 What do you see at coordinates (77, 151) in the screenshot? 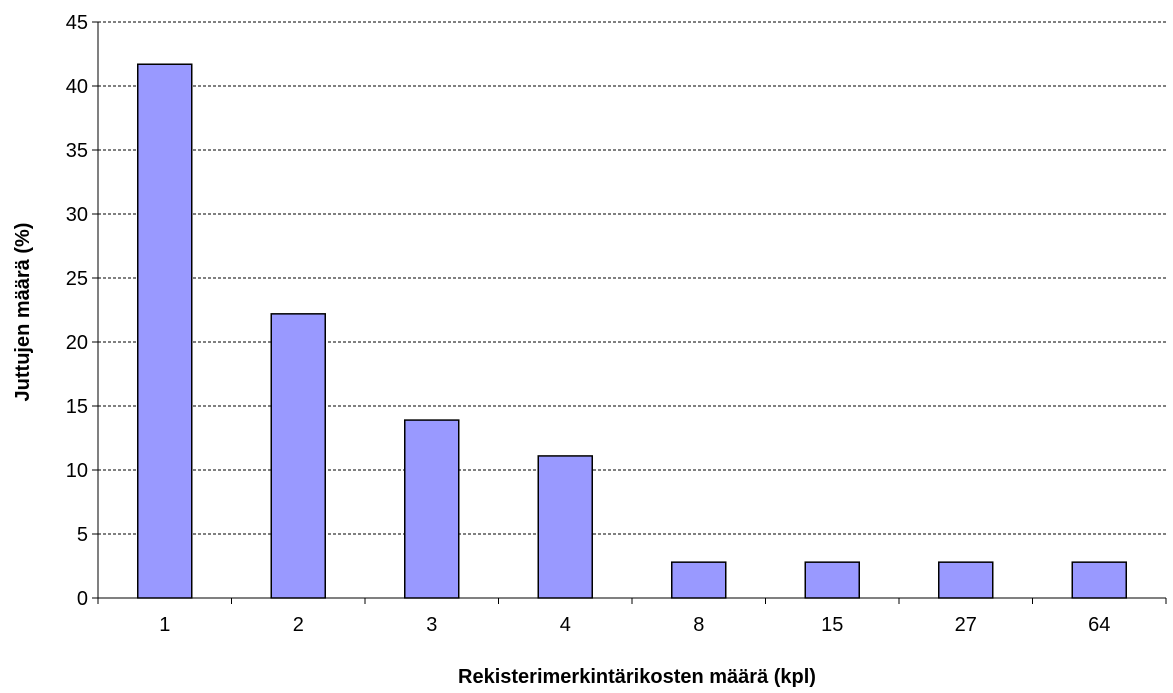
I see `y-tick-label: 35` at bounding box center [77, 151].